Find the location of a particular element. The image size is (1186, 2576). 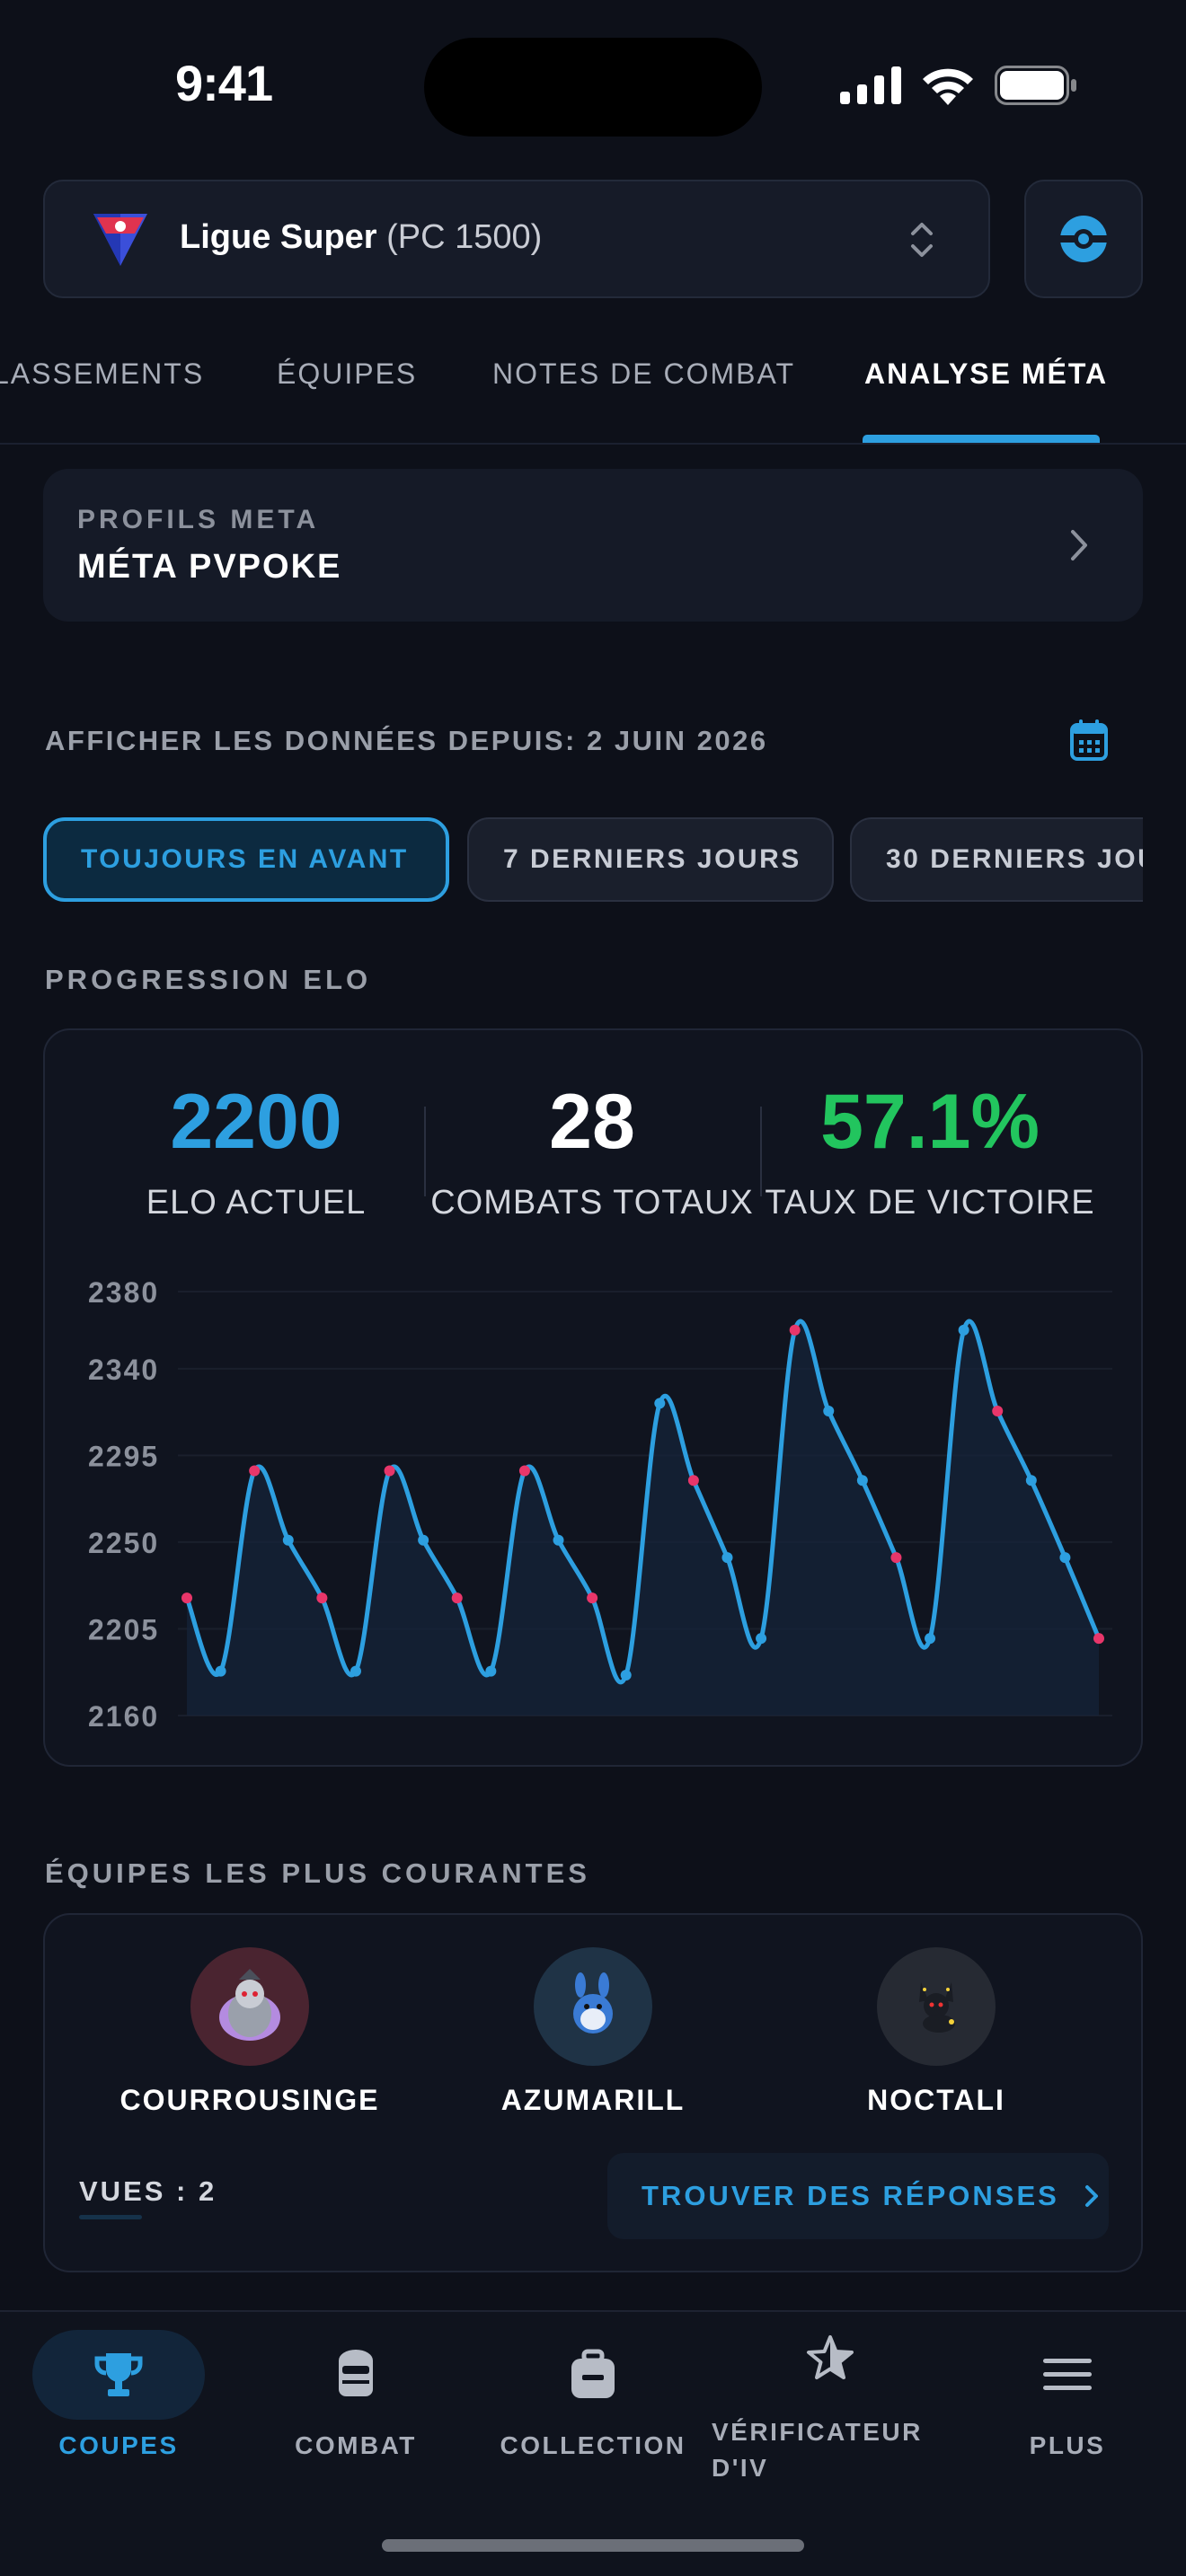

nav-coupes-label: COUPES is located at coordinates (118, 2445).